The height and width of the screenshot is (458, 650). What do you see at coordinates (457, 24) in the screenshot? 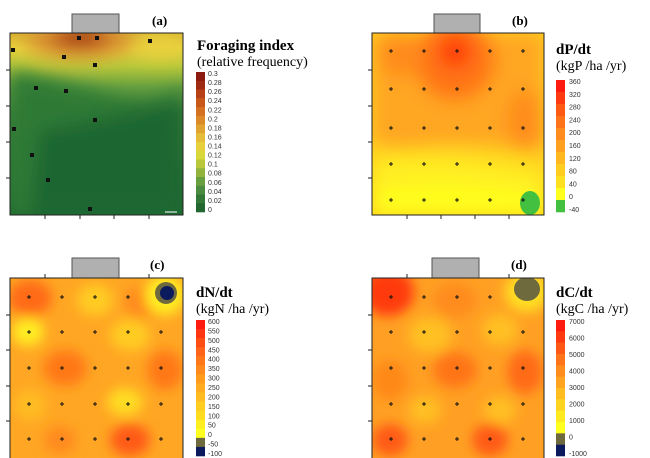
I see `panel-b-roof-block` at bounding box center [457, 24].